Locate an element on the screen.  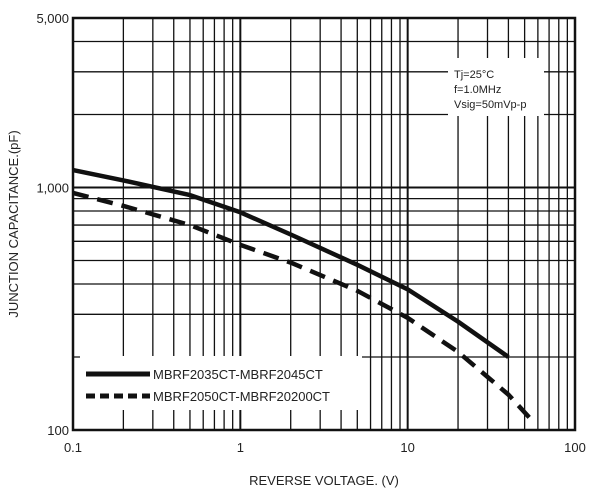
y-tick-label: 5,000 is located at coordinates (52, 18).